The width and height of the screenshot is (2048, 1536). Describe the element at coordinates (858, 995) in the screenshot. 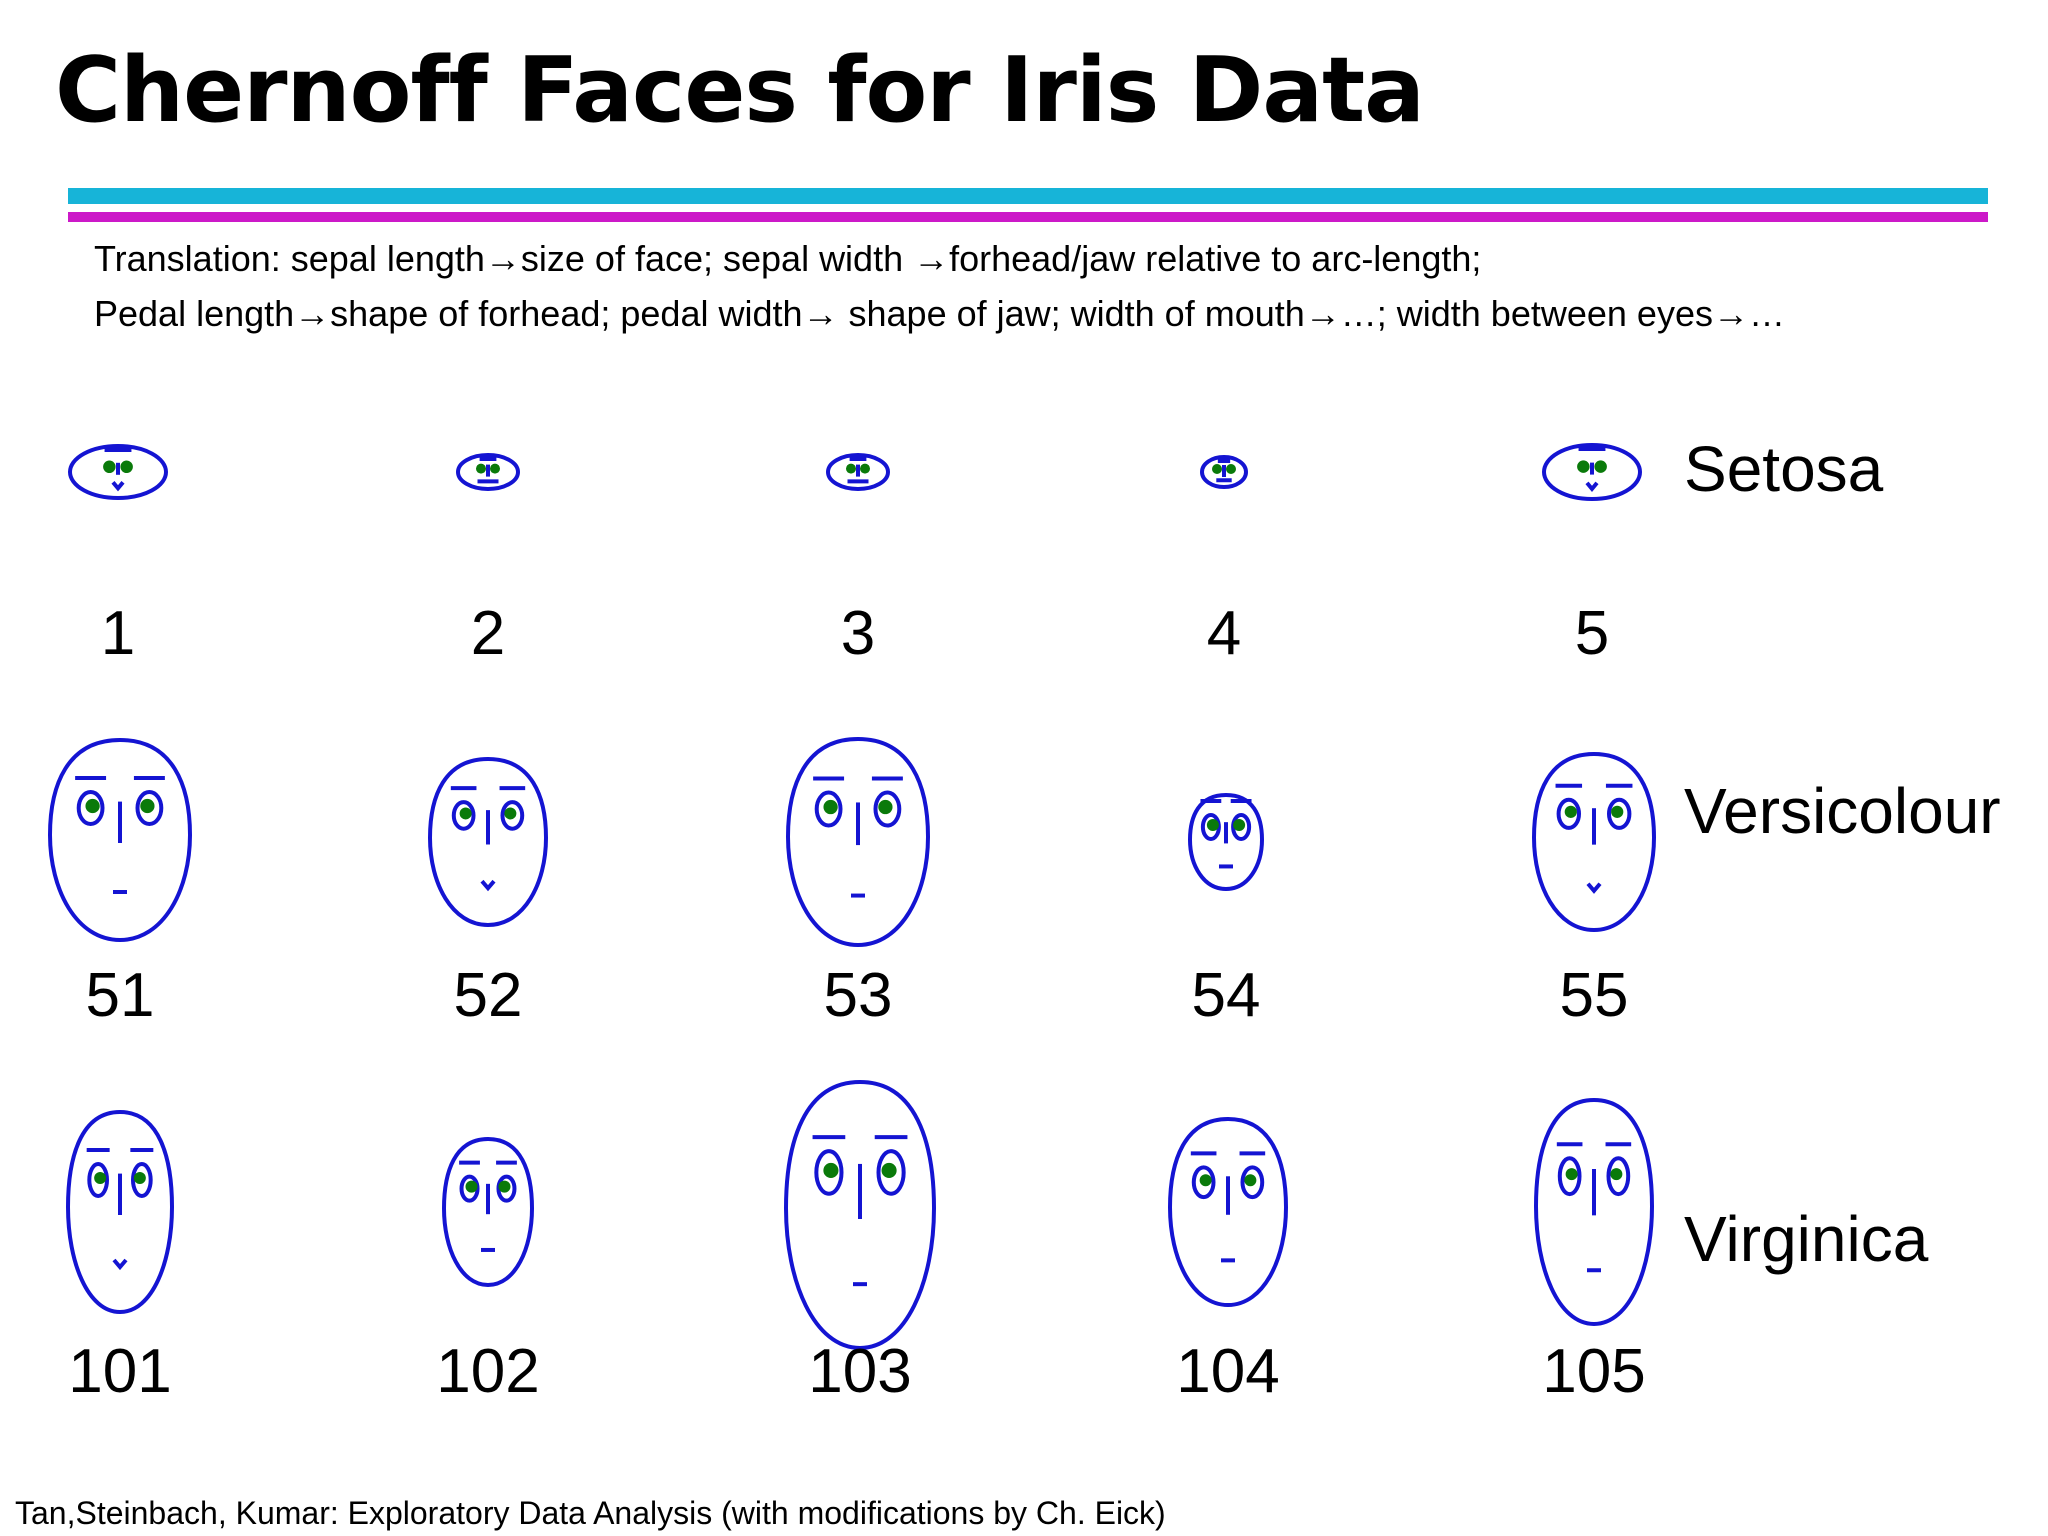

I see `face-label-53: 53` at that location.